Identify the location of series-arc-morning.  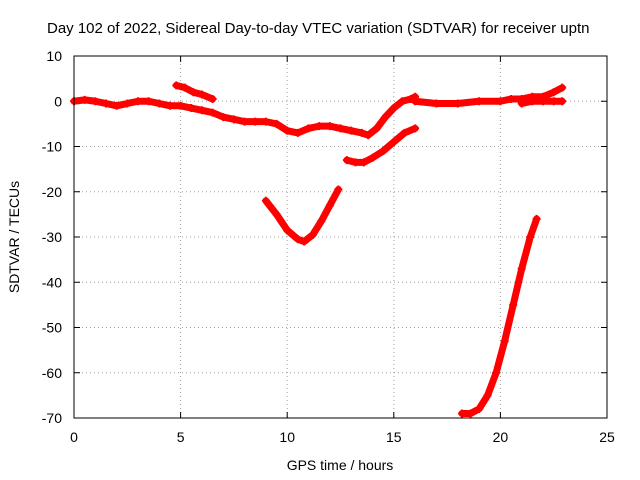
(302, 215).